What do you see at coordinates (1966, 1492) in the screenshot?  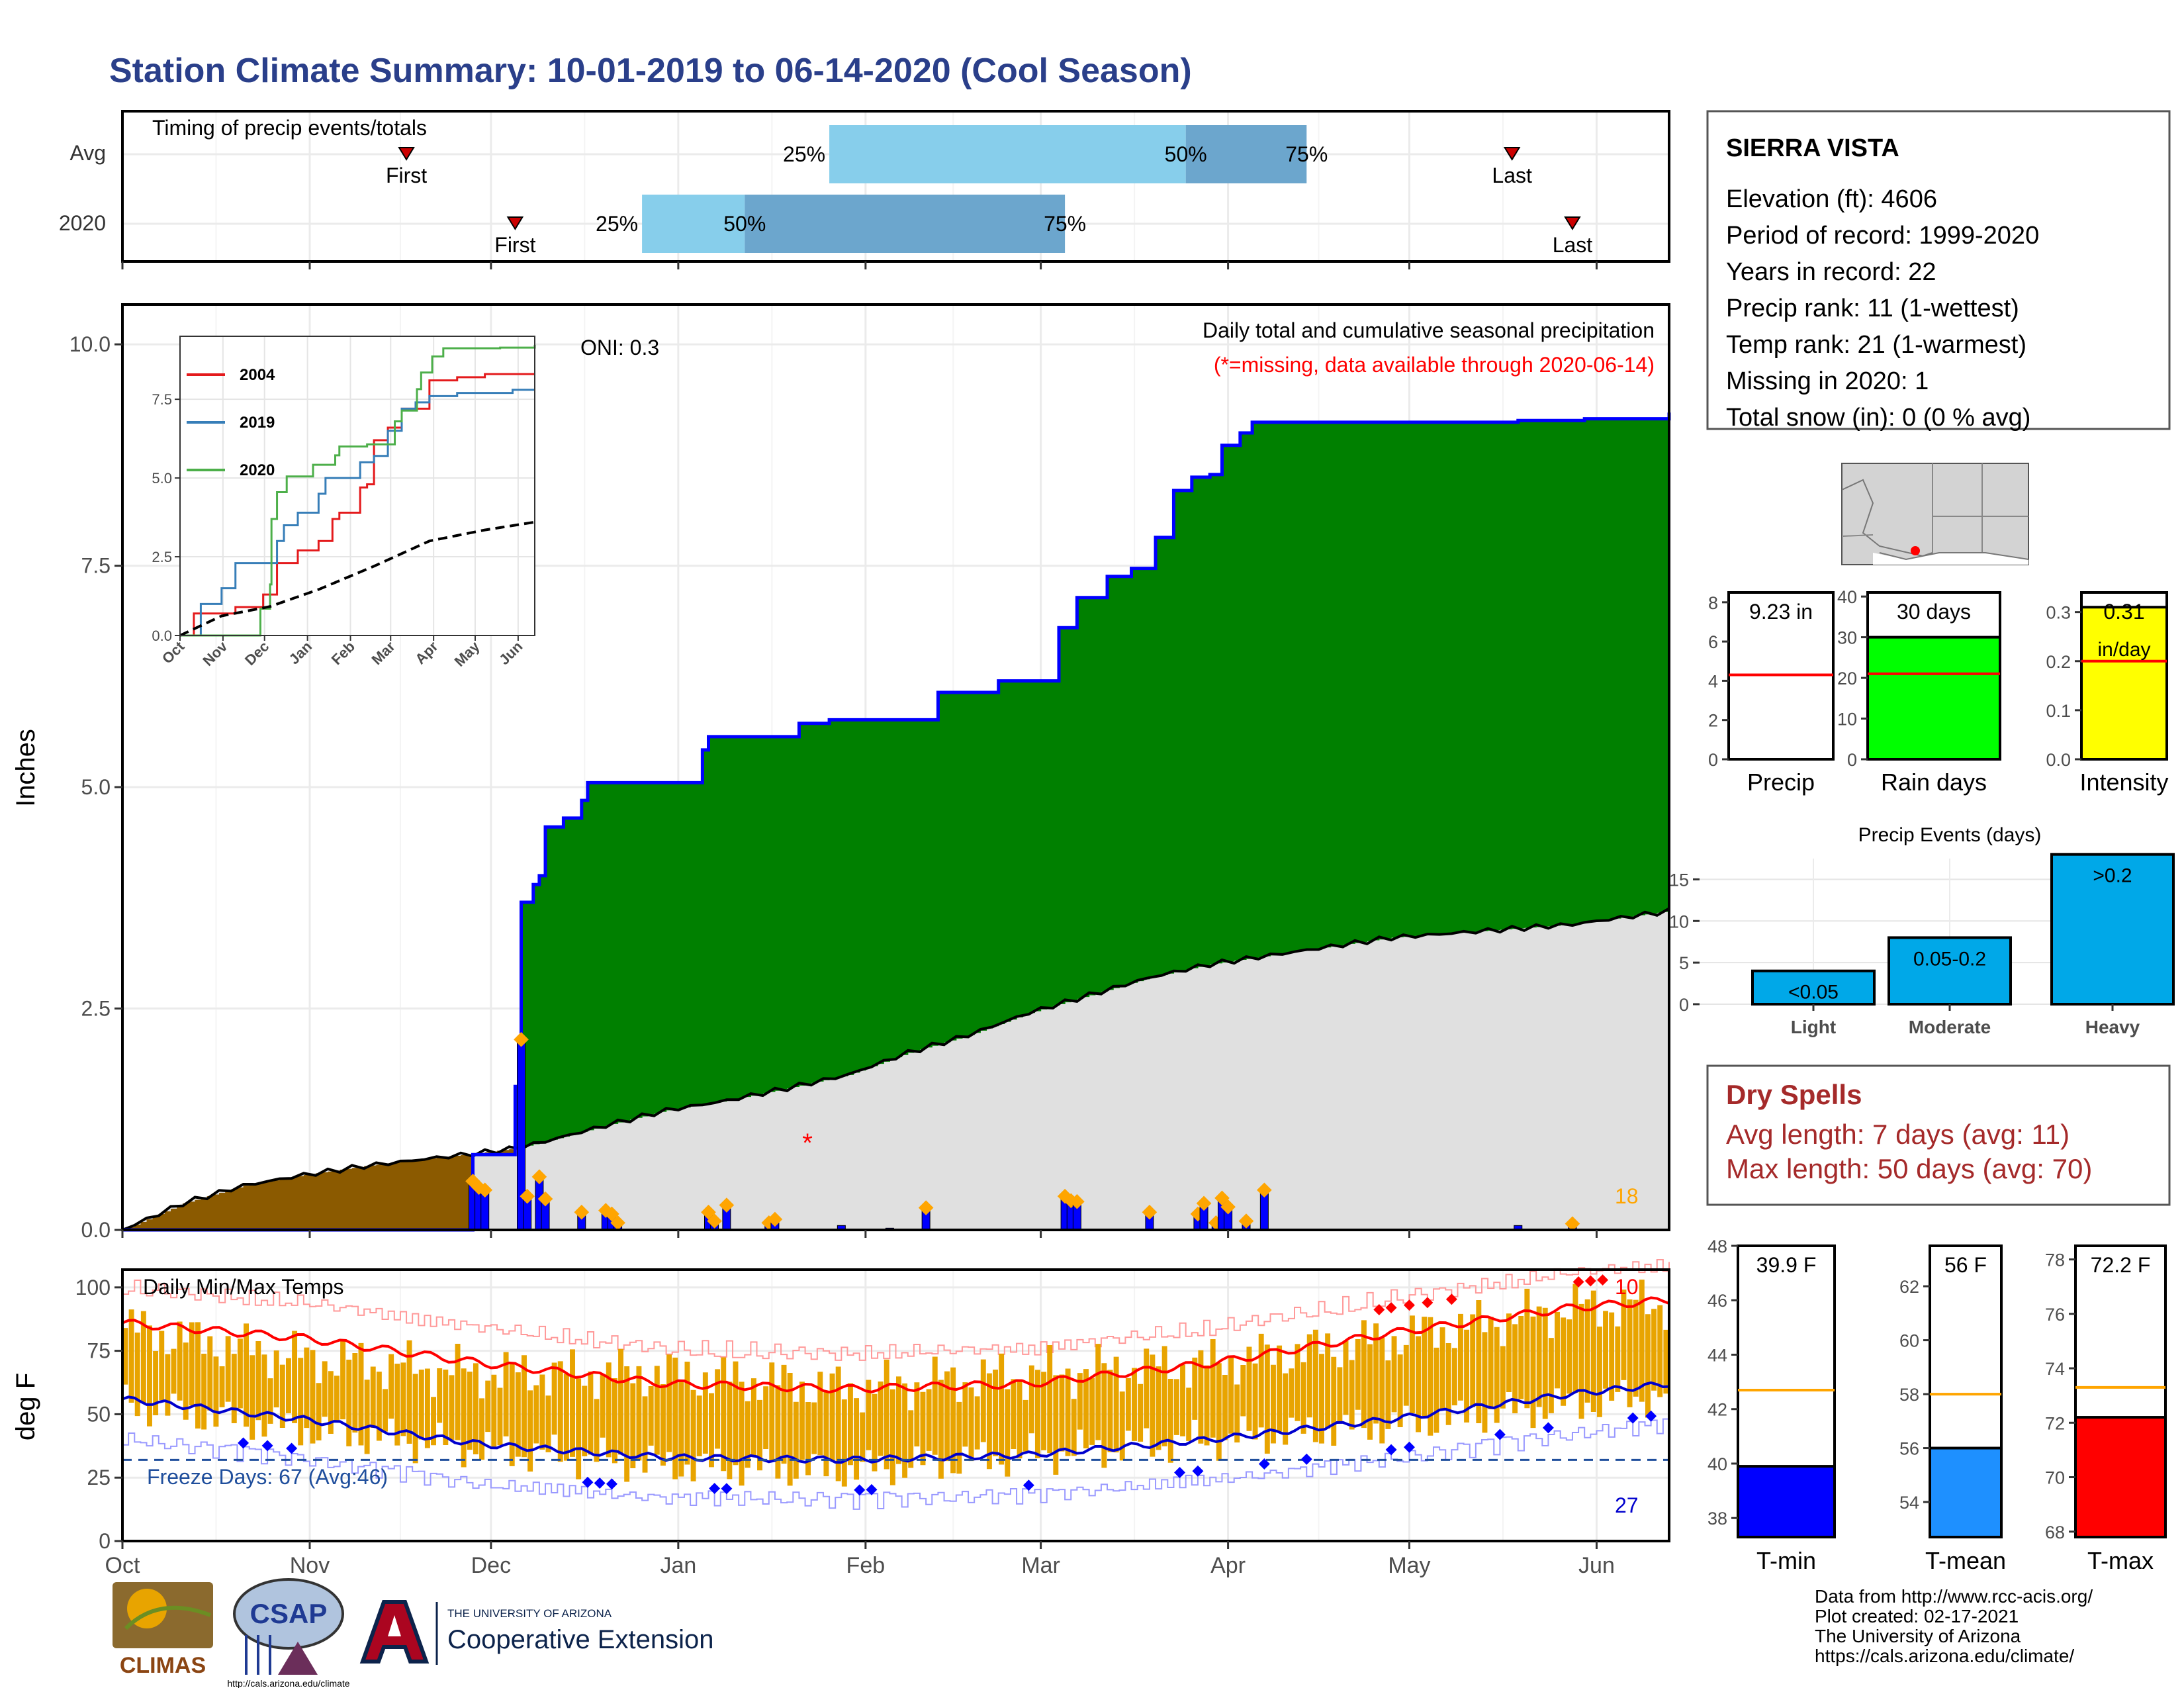 I see `summary-t-mean-value-bar` at bounding box center [1966, 1492].